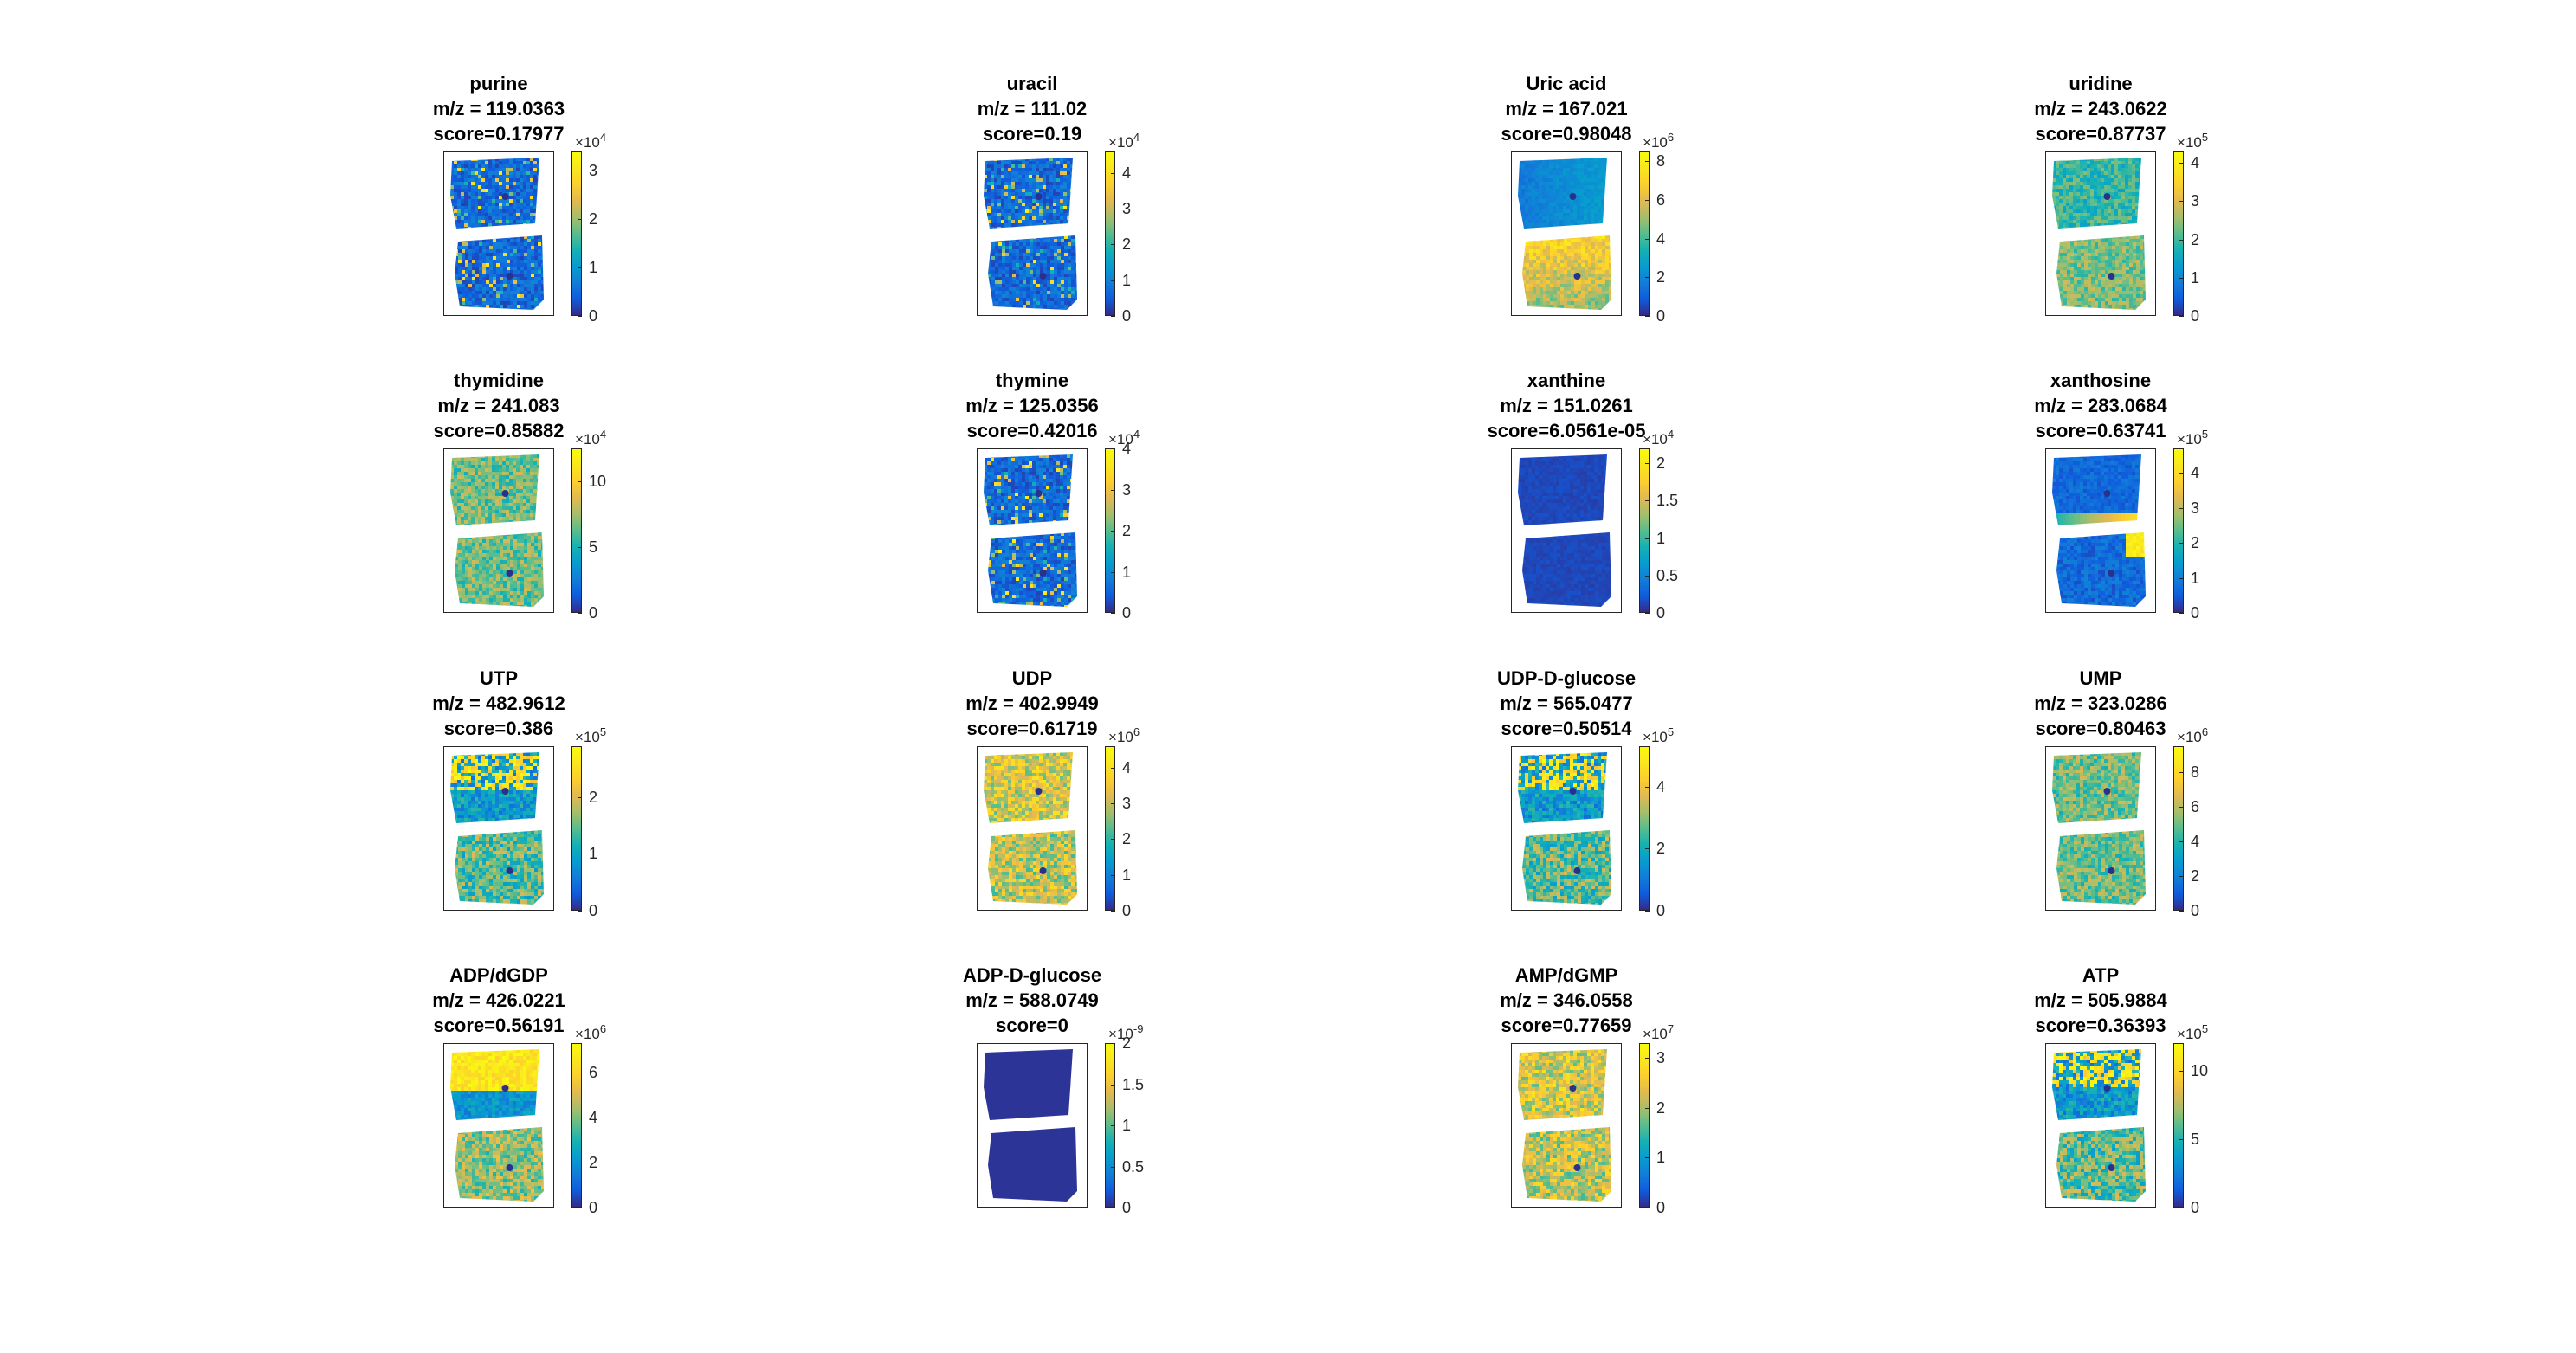  Describe the element at coordinates (1032, 134) in the screenshot. I see `score-label: score=0.19` at that location.